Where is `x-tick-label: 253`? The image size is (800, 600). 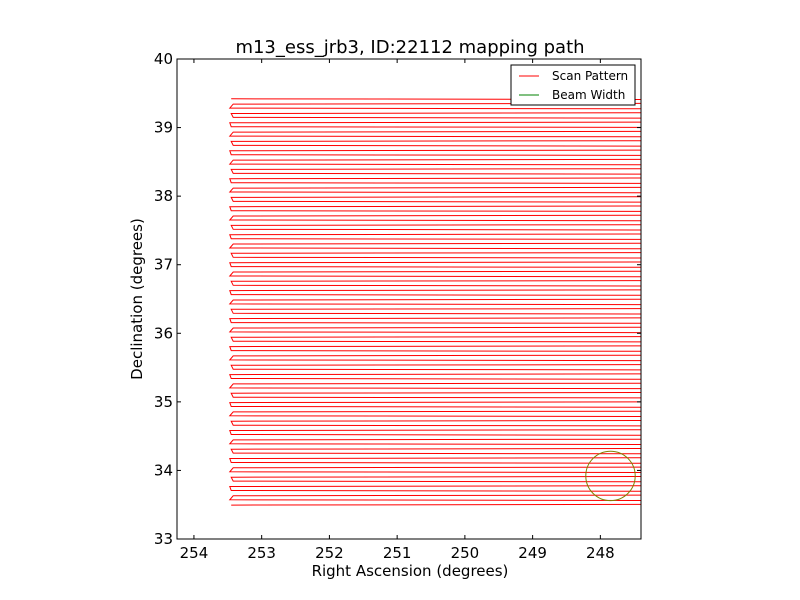
x-tick-label: 253 is located at coordinates (261, 553).